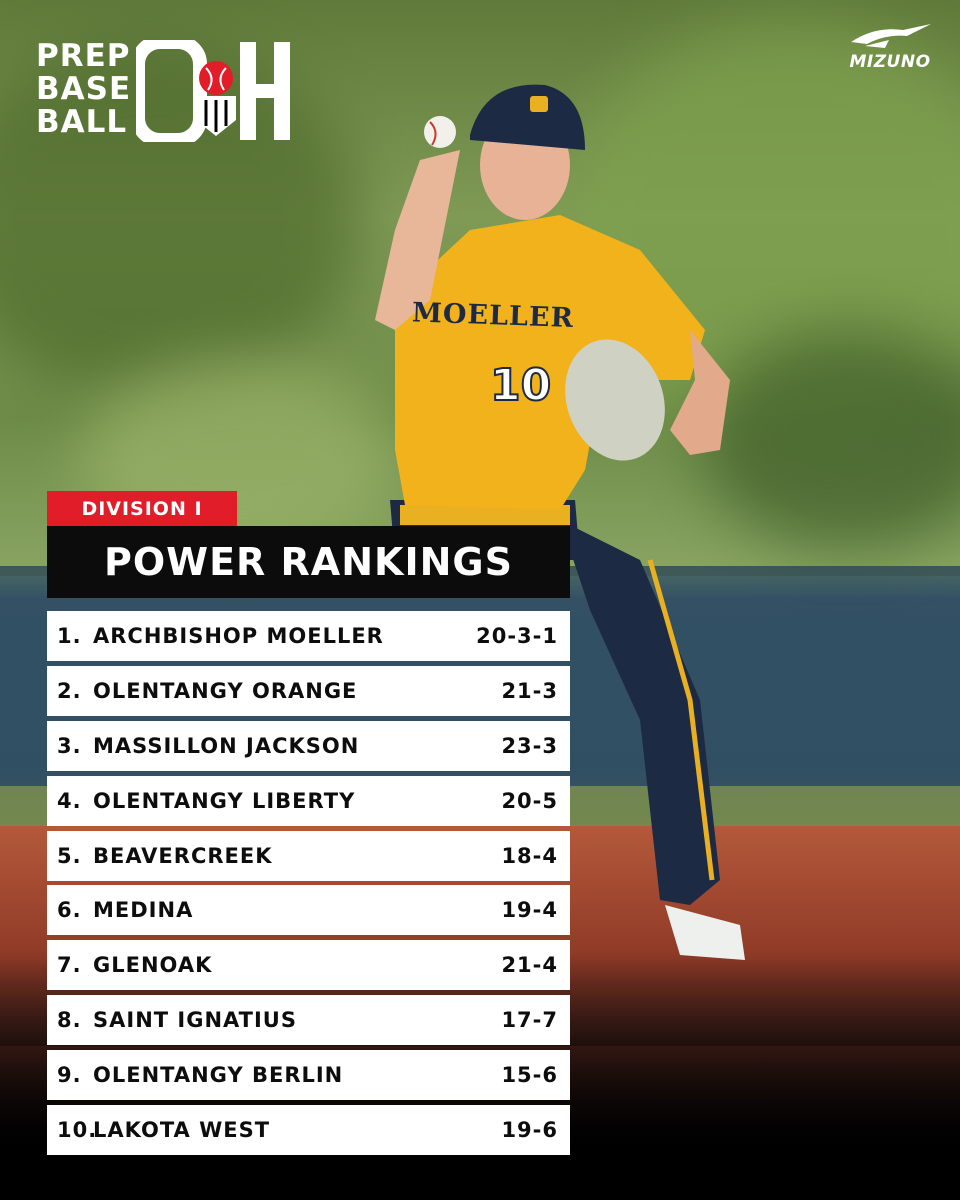 The width and height of the screenshot is (960, 1200). What do you see at coordinates (69, 745) in the screenshot?
I see `rank-number: 3.` at bounding box center [69, 745].